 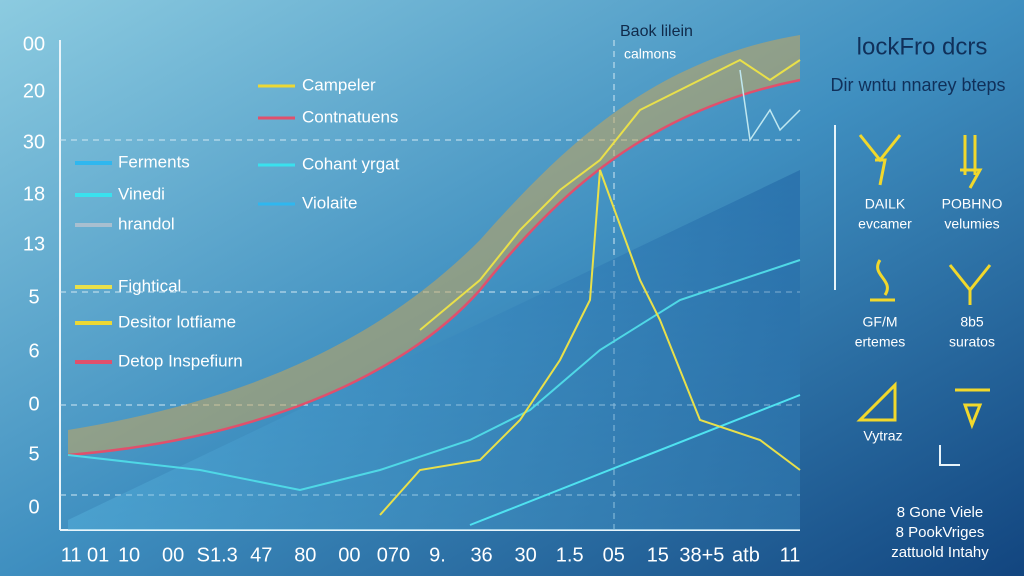 I want to click on label: Contnatuens, so click(x=350, y=116).